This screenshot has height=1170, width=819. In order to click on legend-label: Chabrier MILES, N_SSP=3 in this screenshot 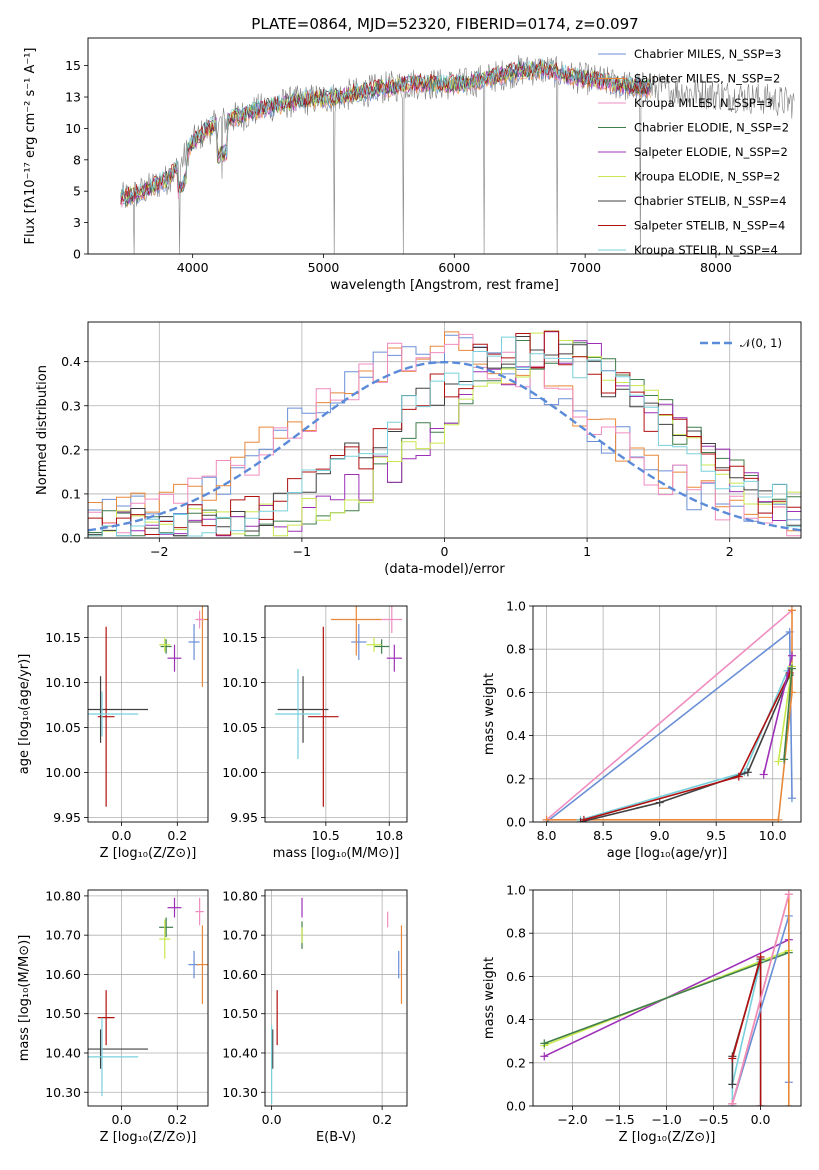, I will do `click(707, 54)`.